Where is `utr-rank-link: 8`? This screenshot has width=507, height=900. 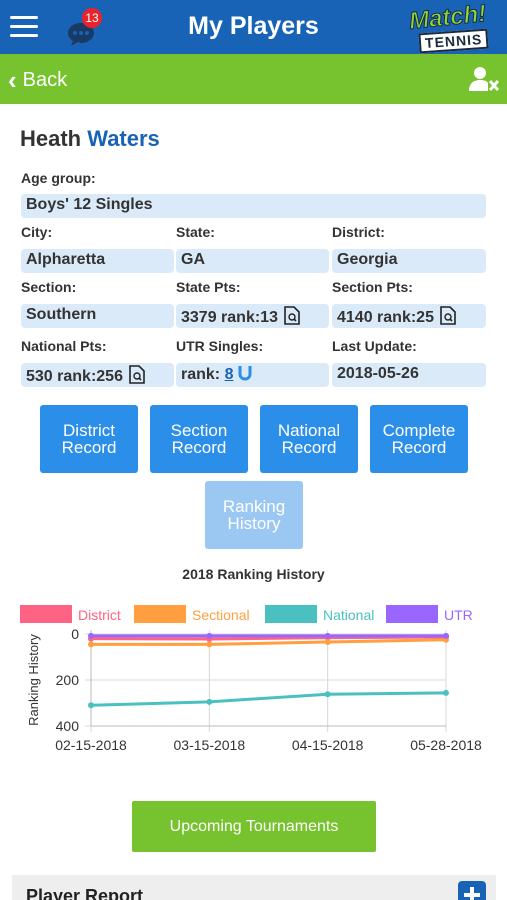 utr-rank-link: 8 is located at coordinates (229, 374).